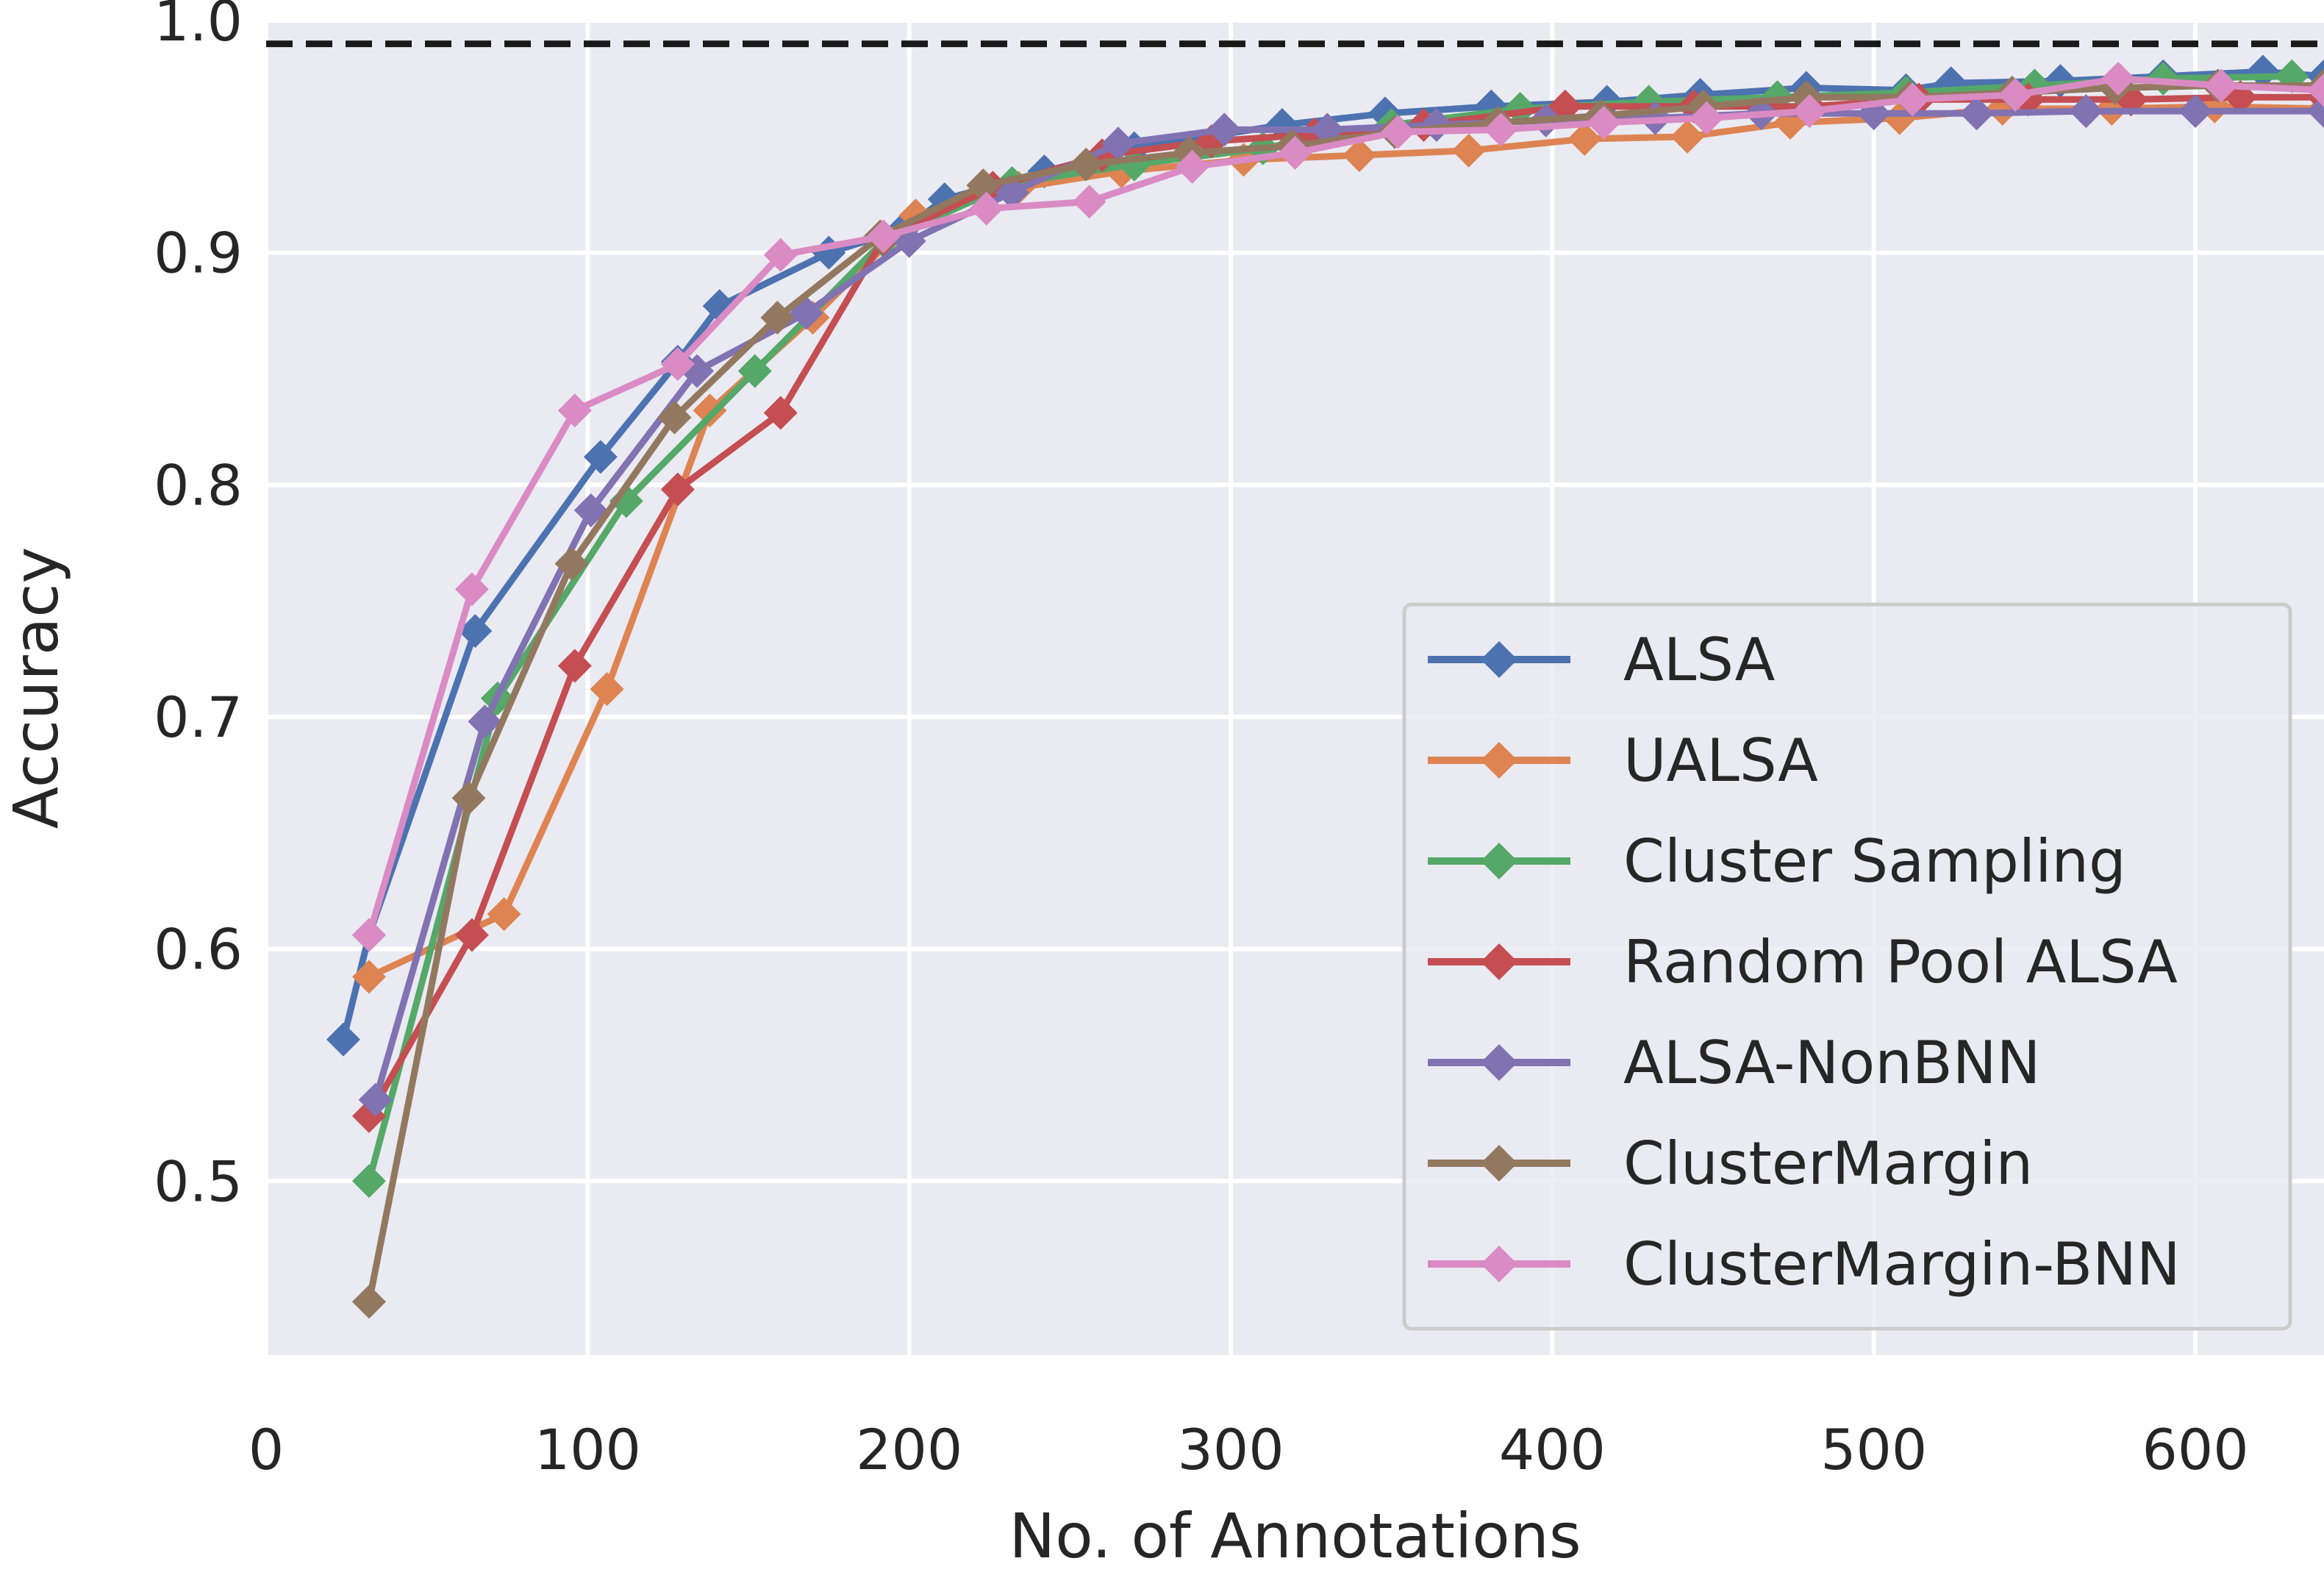 This screenshot has height=1575, width=2324. What do you see at coordinates (587, 1450) in the screenshot?
I see `x-tick-label: 100` at bounding box center [587, 1450].